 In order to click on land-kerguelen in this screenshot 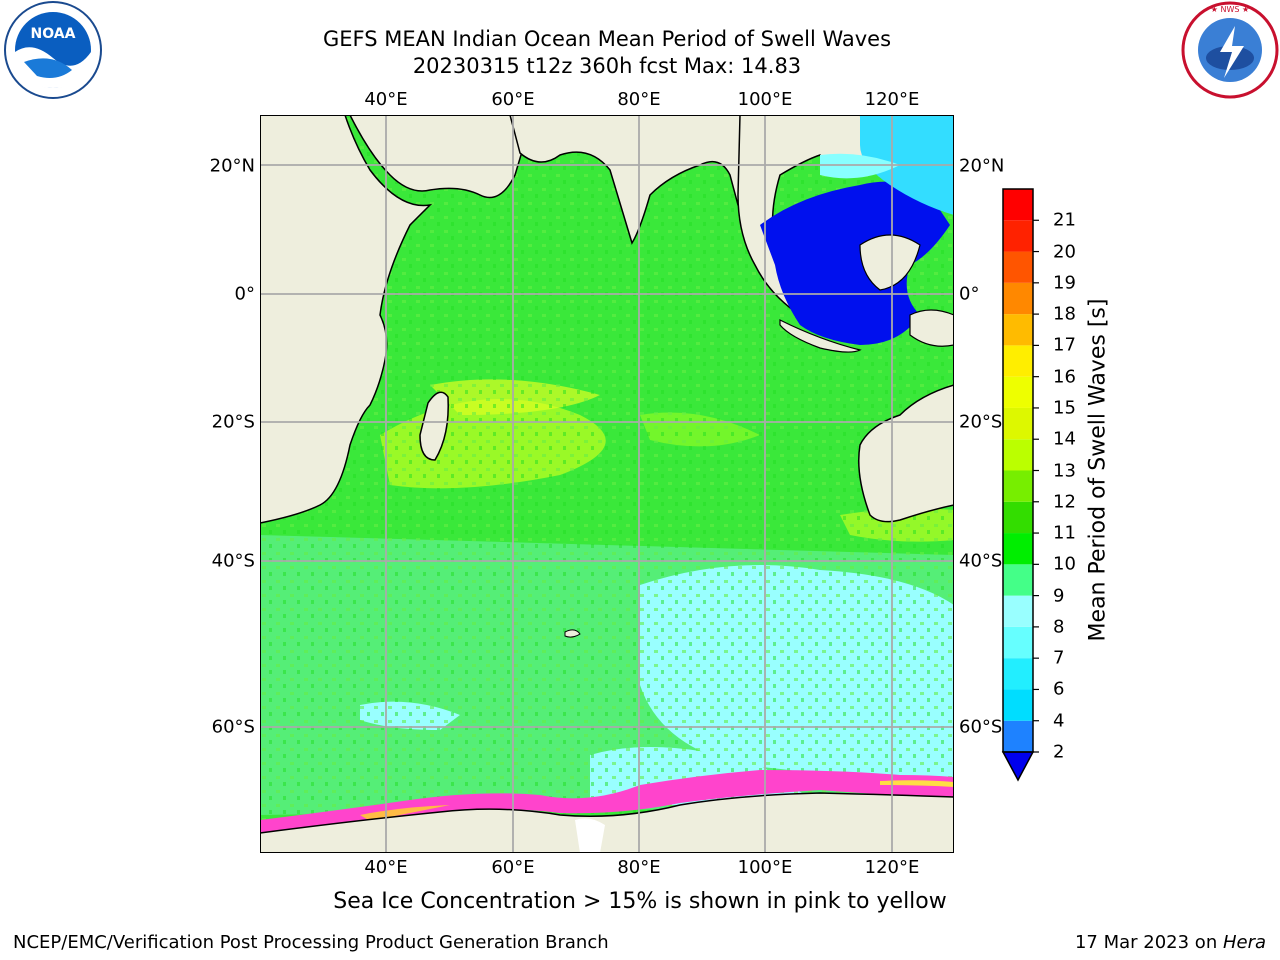, I will do `click(572, 633)`.